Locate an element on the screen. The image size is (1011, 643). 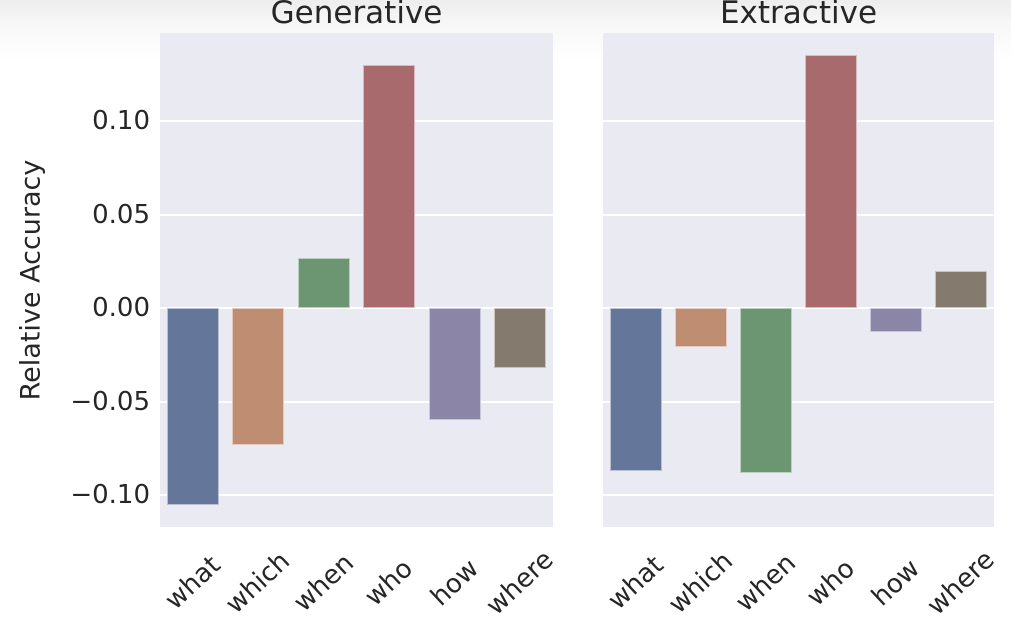
bar-extractive-who is located at coordinates (831, 182).